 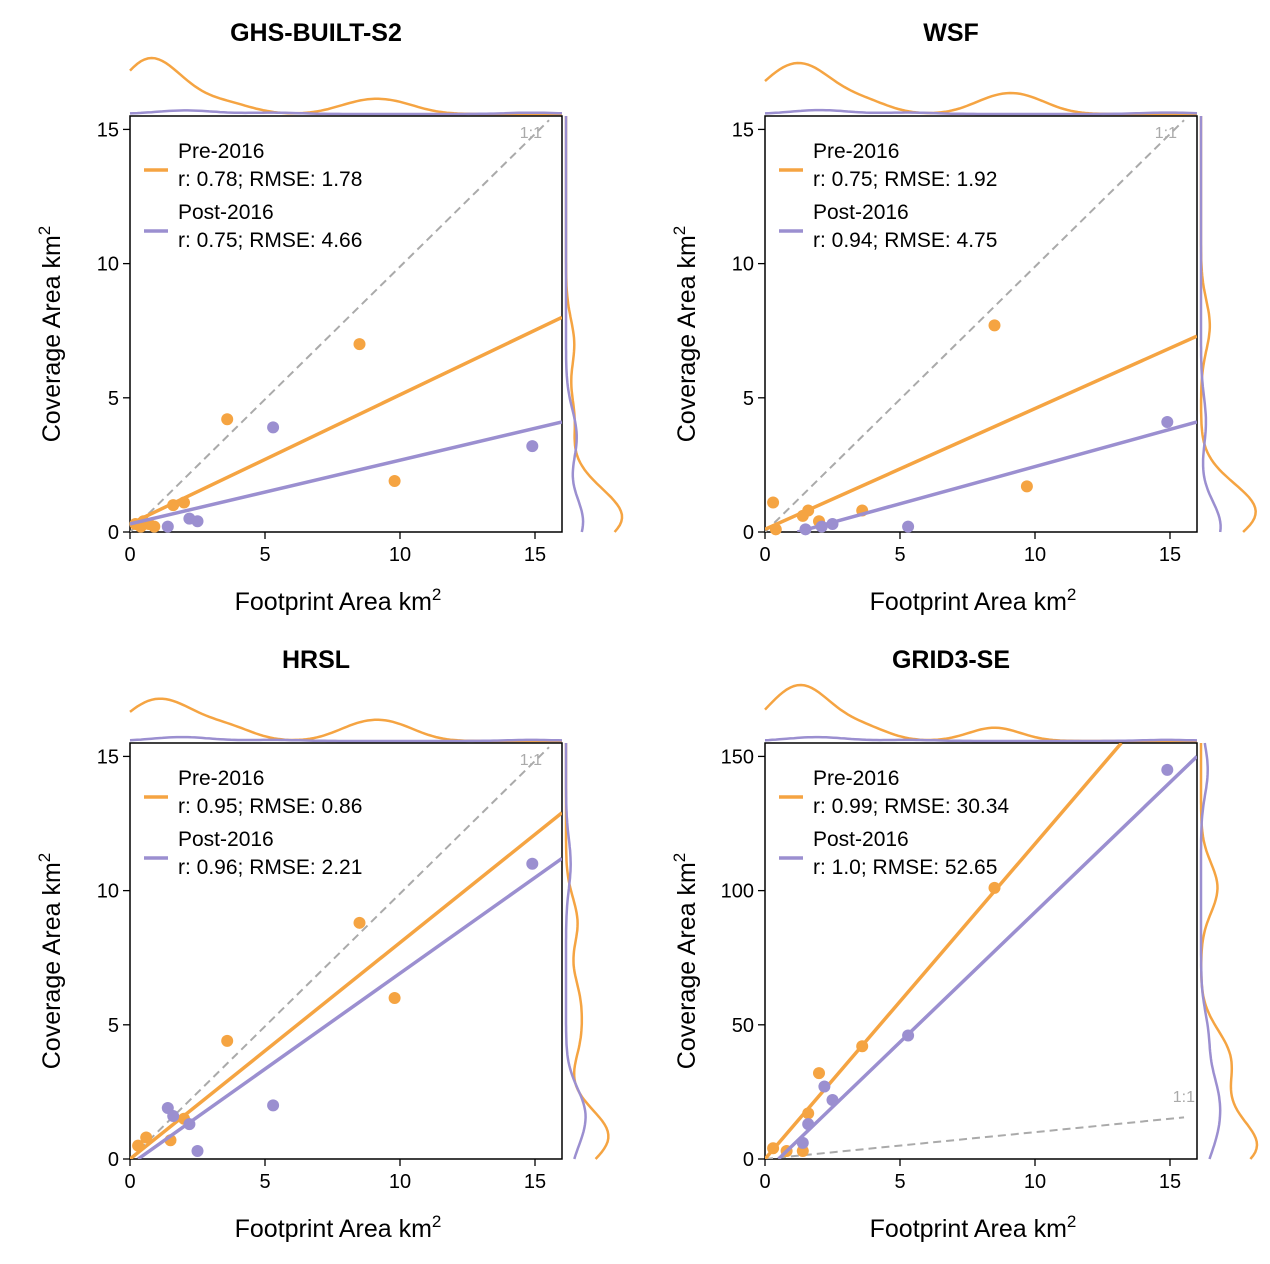 What do you see at coordinates (905, 867) in the screenshot?
I see `legend-stats: r: 1.0; RMSE: 52.65` at bounding box center [905, 867].